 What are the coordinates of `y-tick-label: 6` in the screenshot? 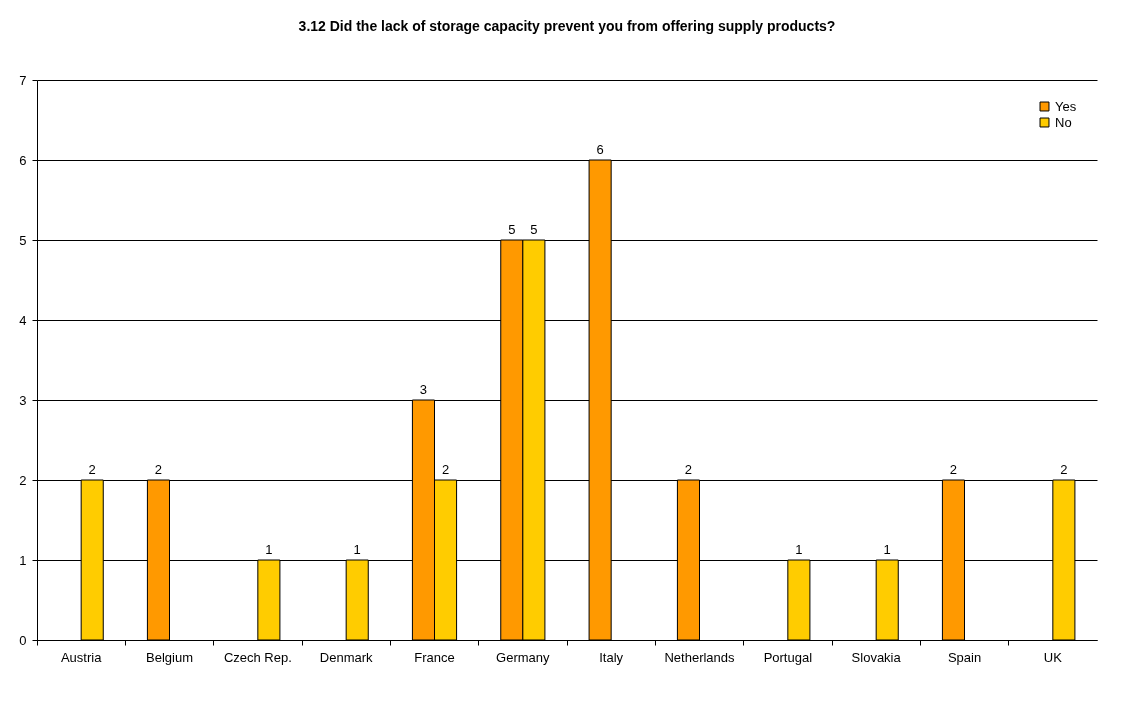 It's located at (23, 160).